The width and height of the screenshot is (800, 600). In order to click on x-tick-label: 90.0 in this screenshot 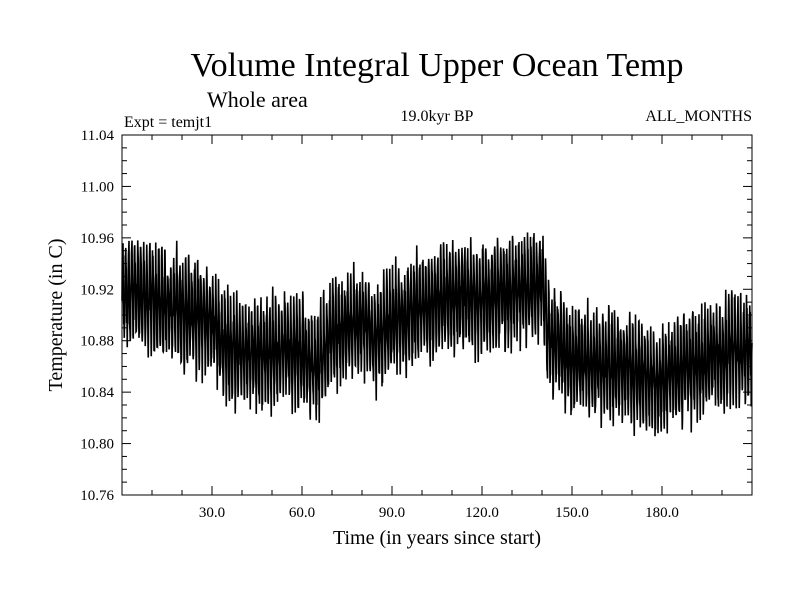, I will do `click(392, 513)`.